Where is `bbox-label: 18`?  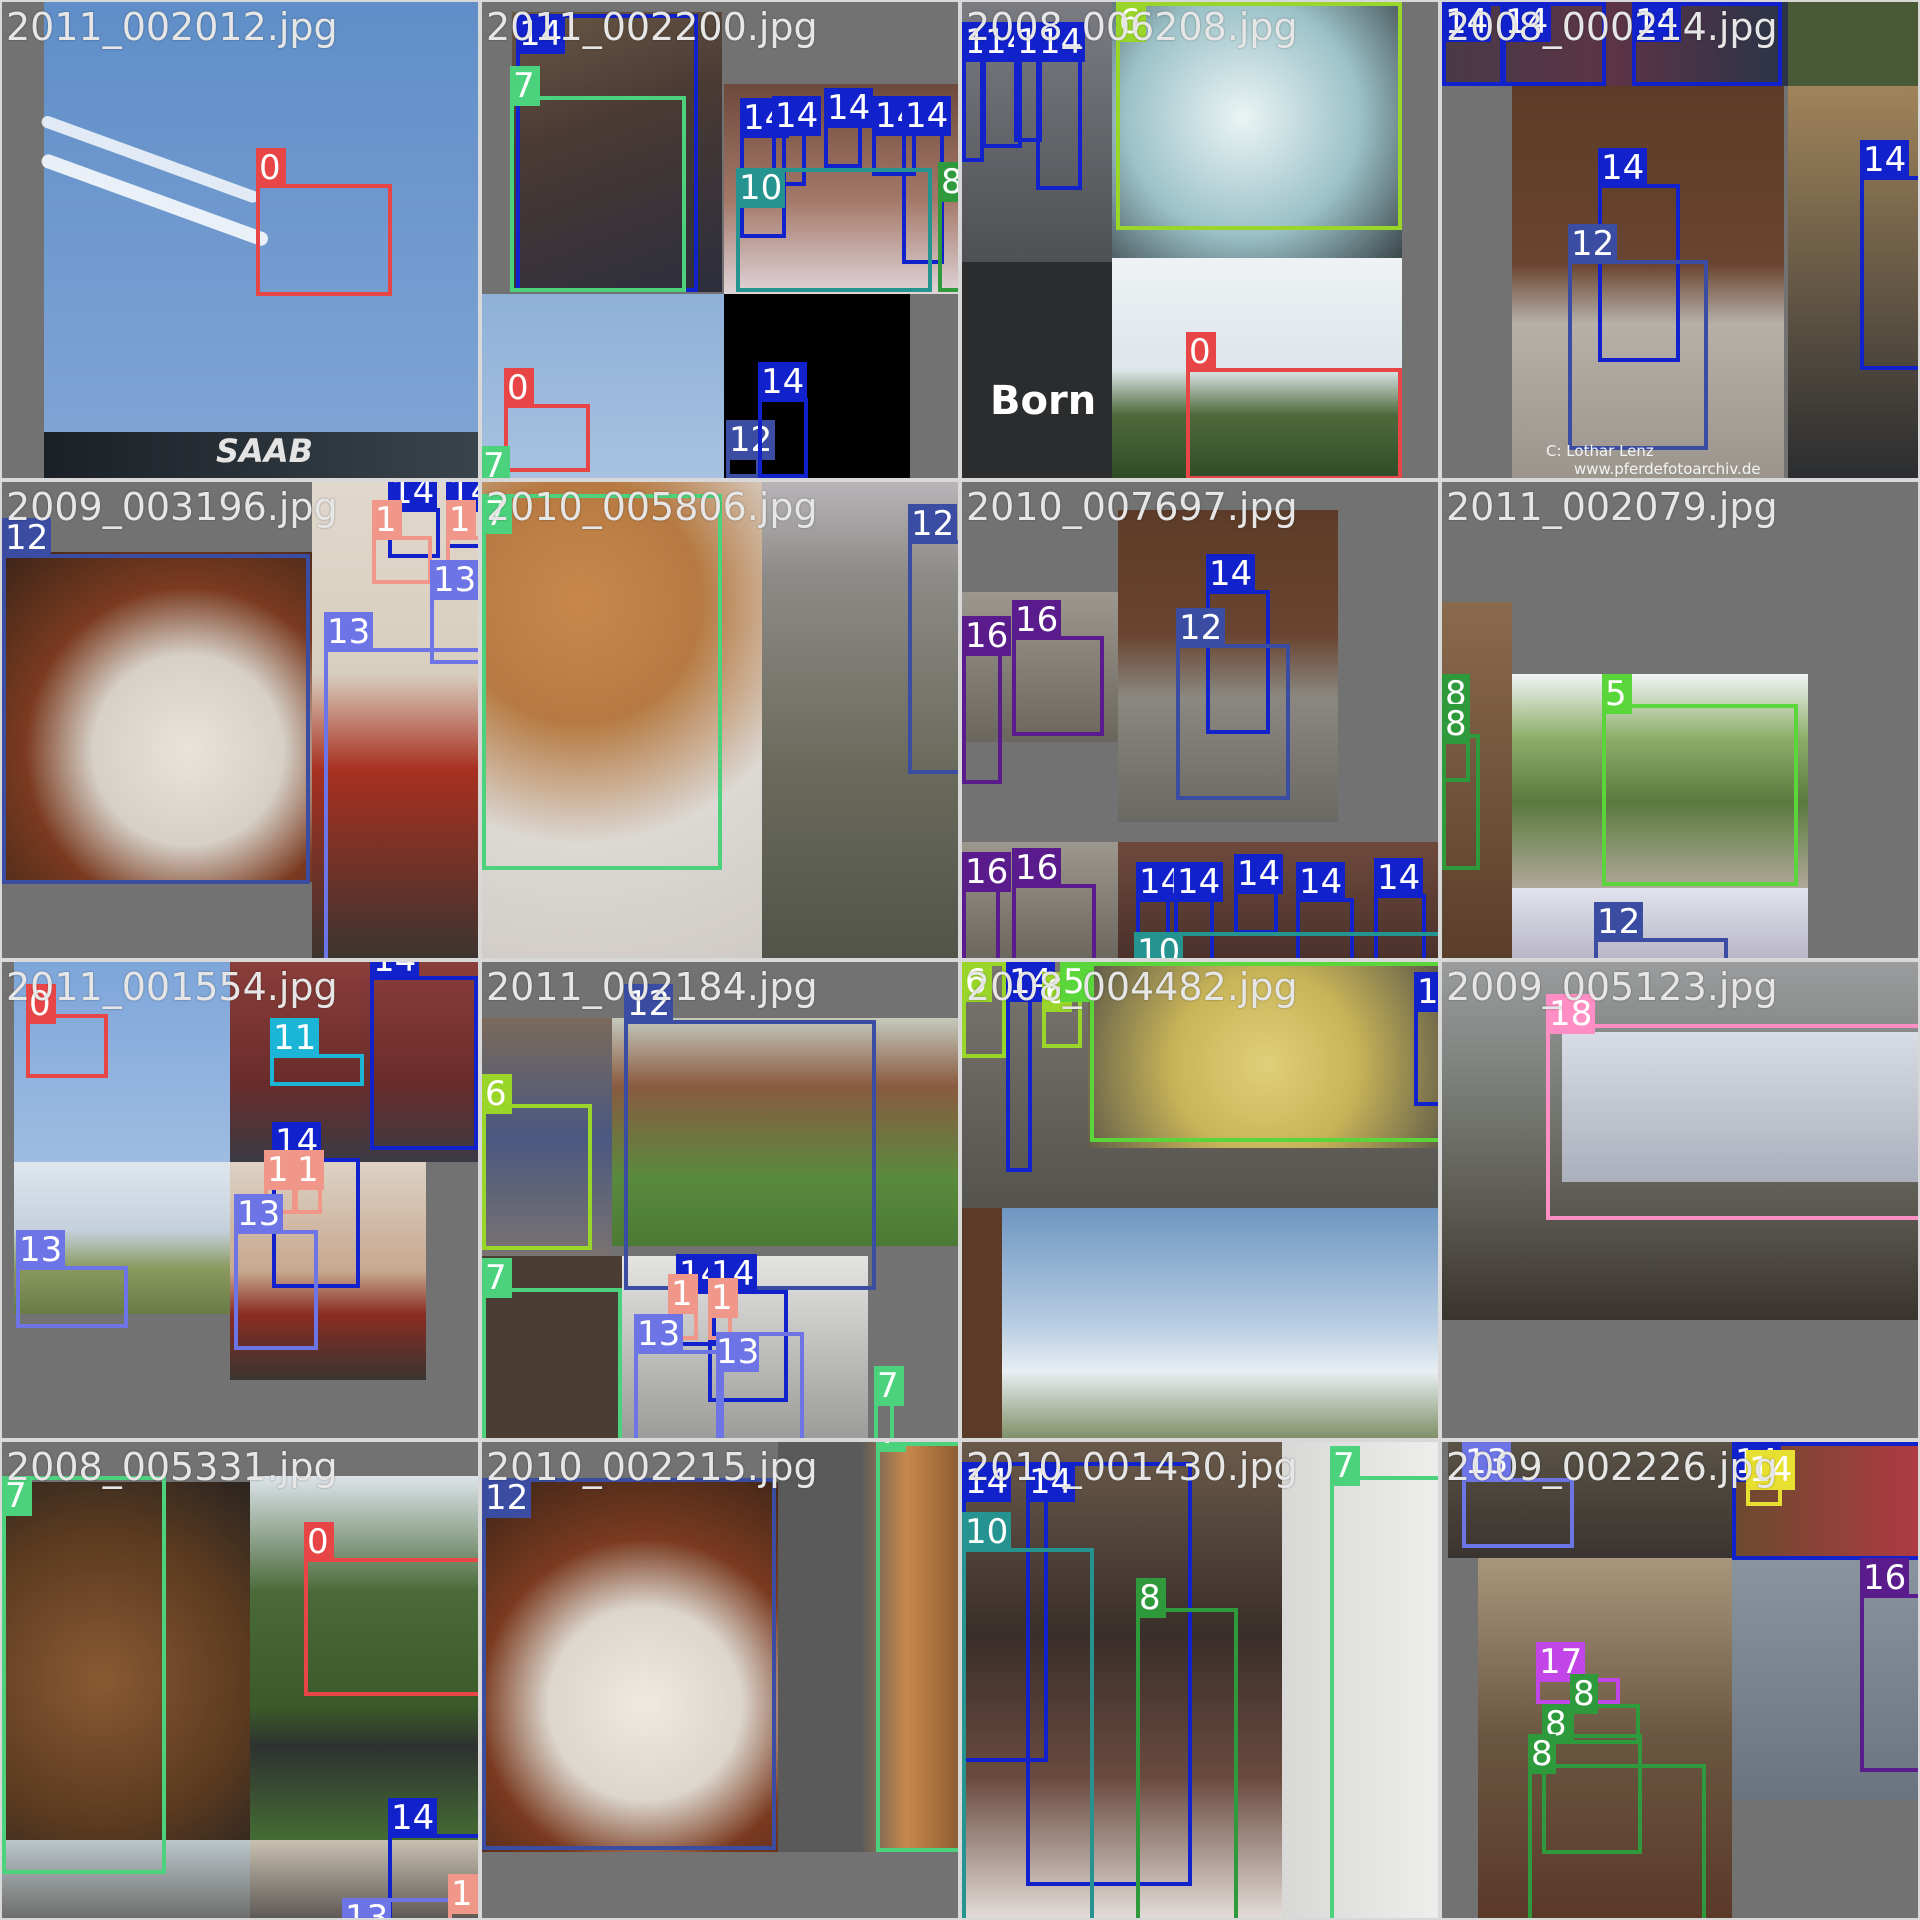 bbox-label: 18 is located at coordinates (1571, 1014).